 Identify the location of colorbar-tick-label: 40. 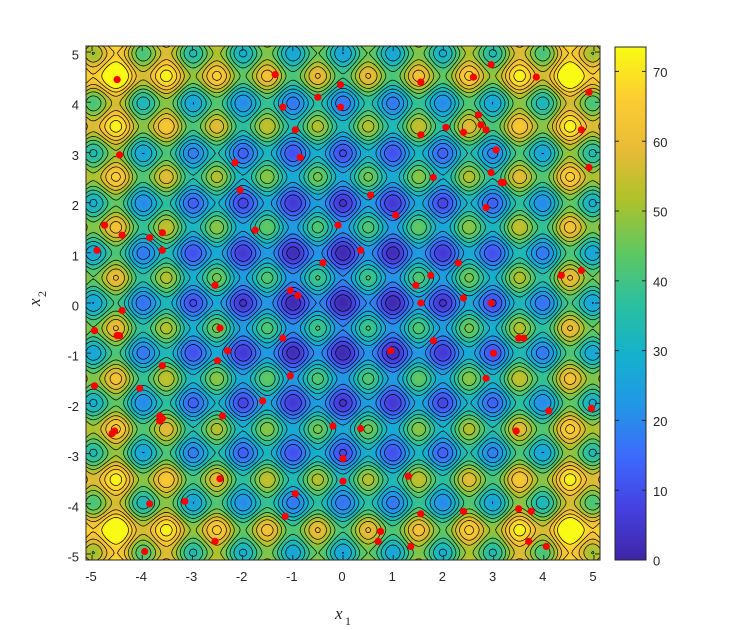
(660, 281).